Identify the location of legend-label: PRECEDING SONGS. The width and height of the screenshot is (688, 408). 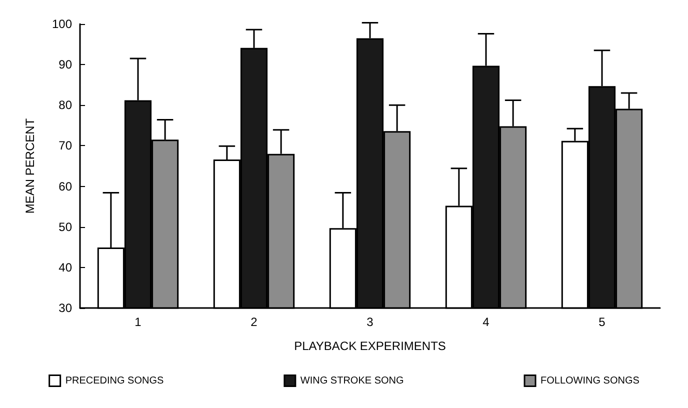
(114, 380).